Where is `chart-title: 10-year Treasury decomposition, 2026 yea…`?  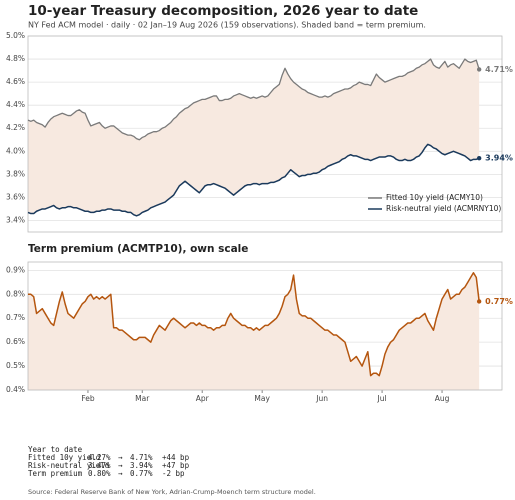
chart-title: 10-year Treasury decomposition, 2026 yea… is located at coordinates (223, 11).